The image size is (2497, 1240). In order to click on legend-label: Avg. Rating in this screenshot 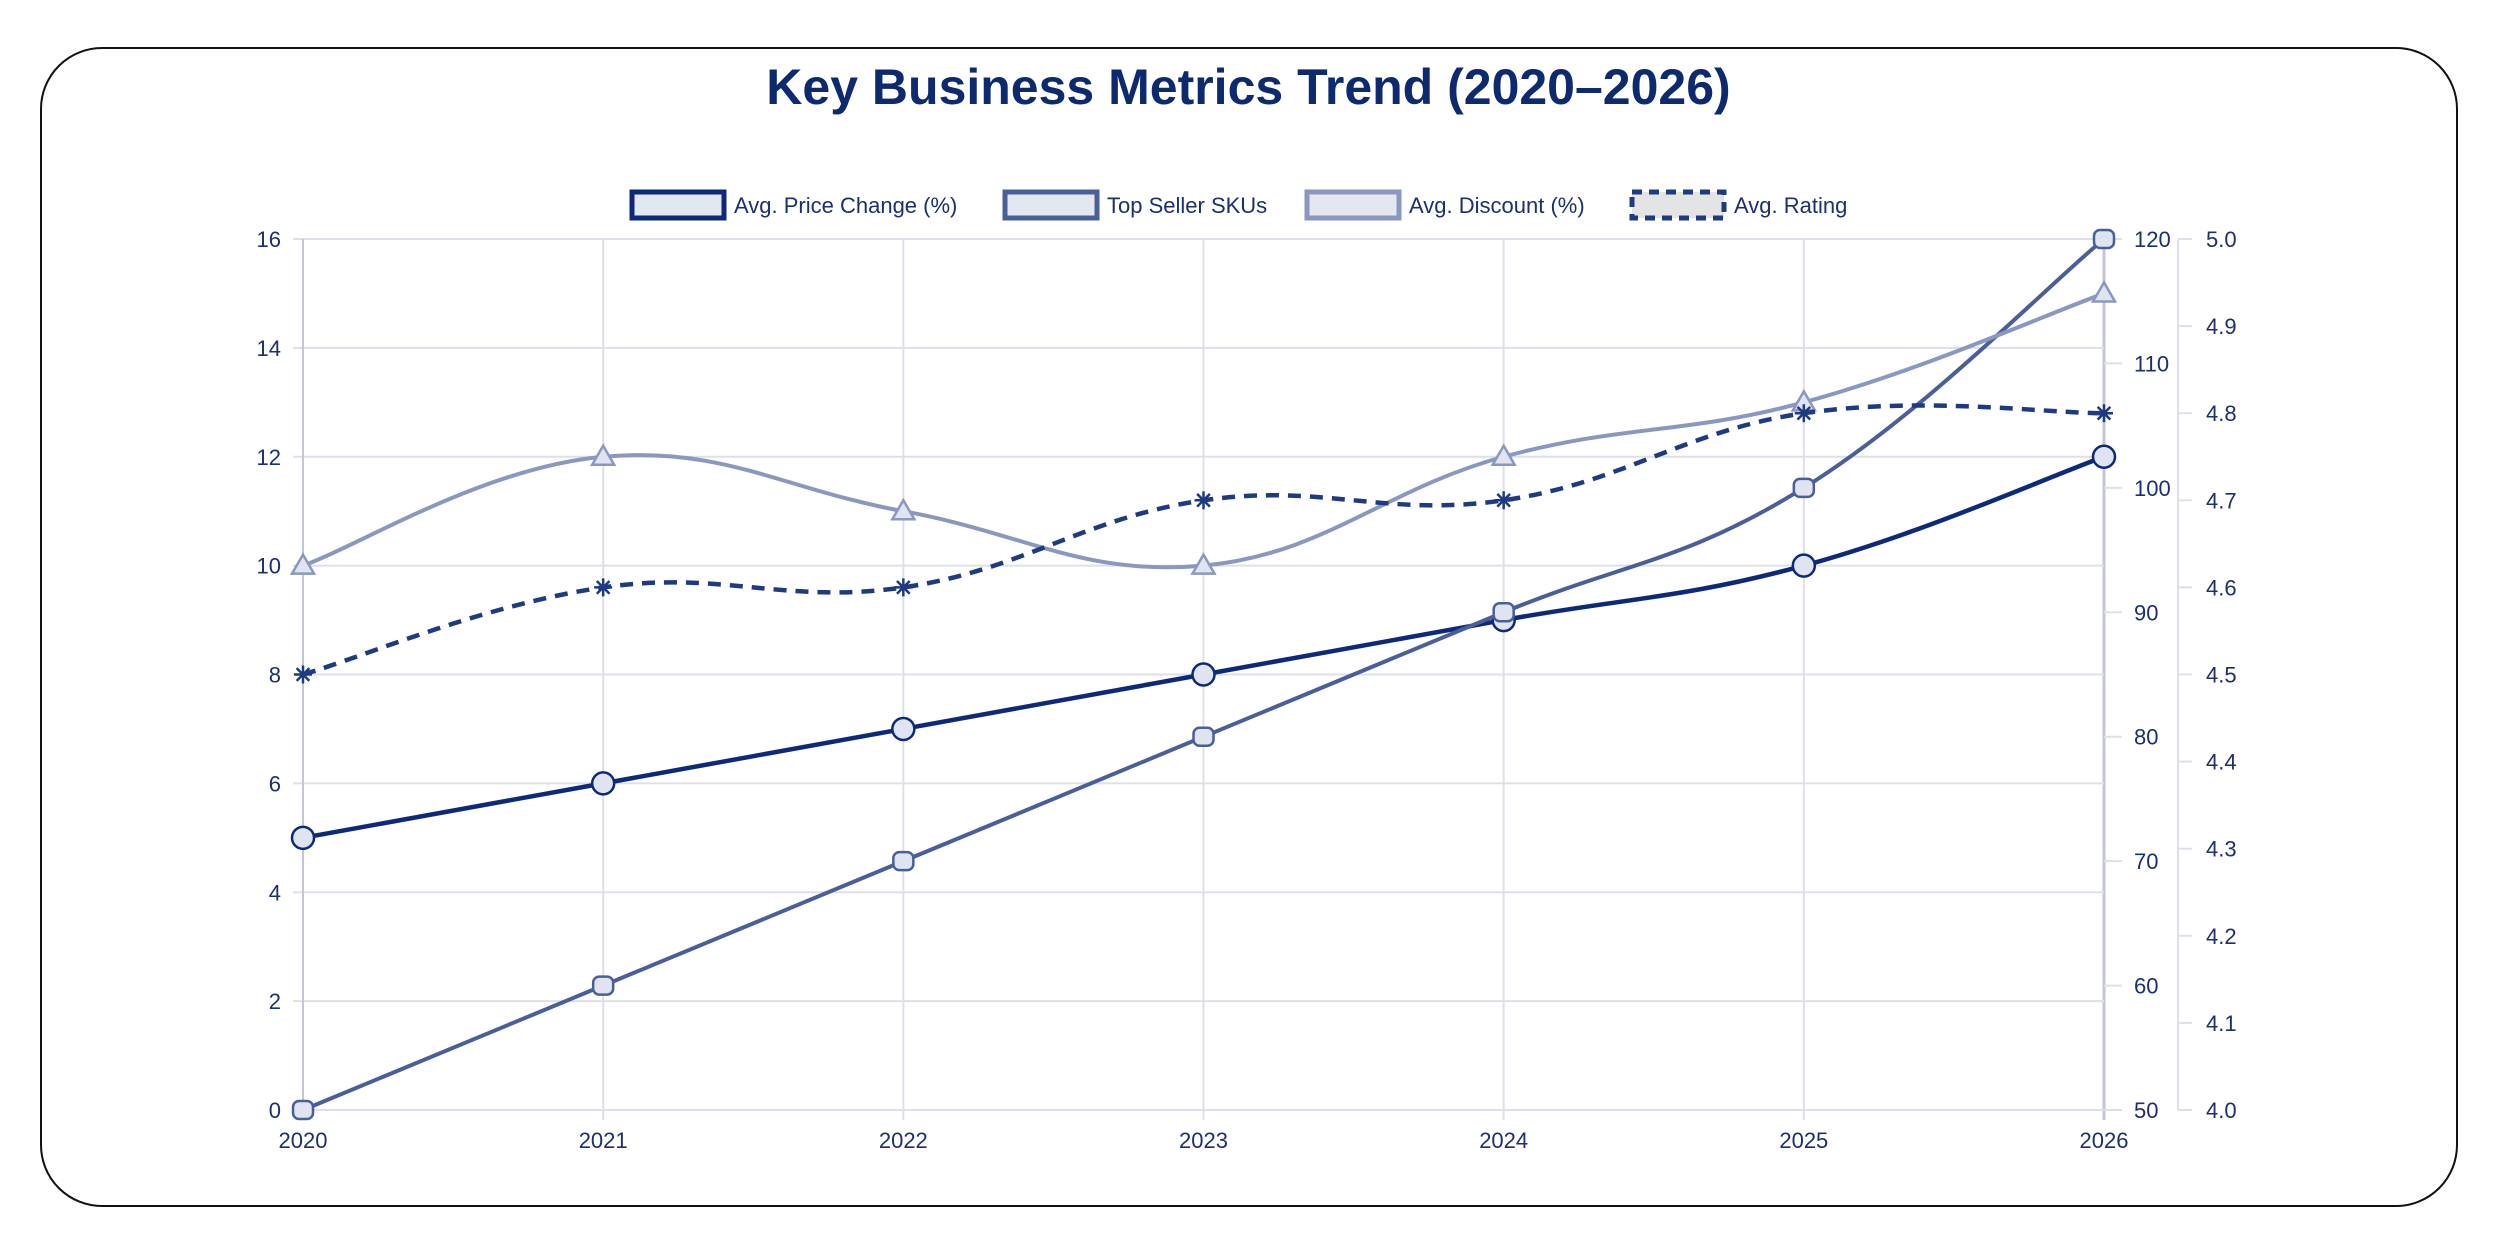, I will do `click(1790, 205)`.